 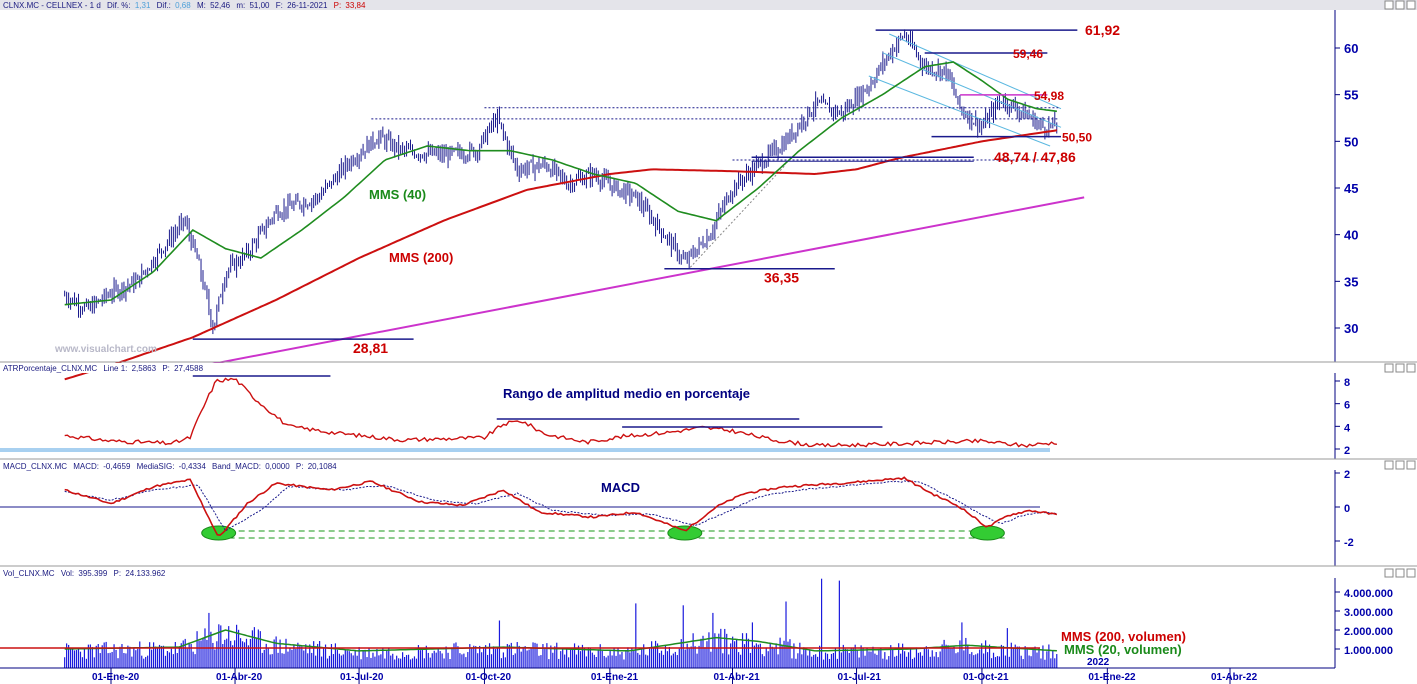 What do you see at coordinates (1351, 281) in the screenshot?
I see `price-y-tick-label: 35` at bounding box center [1351, 281].